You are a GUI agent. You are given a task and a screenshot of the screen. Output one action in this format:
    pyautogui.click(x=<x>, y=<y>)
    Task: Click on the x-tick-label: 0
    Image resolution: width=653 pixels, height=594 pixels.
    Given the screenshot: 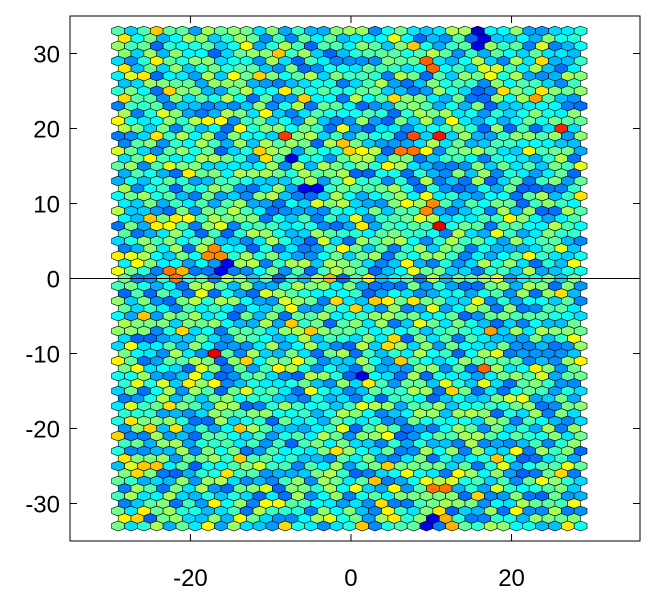 What is the action you would take?
    pyautogui.click(x=350, y=578)
    